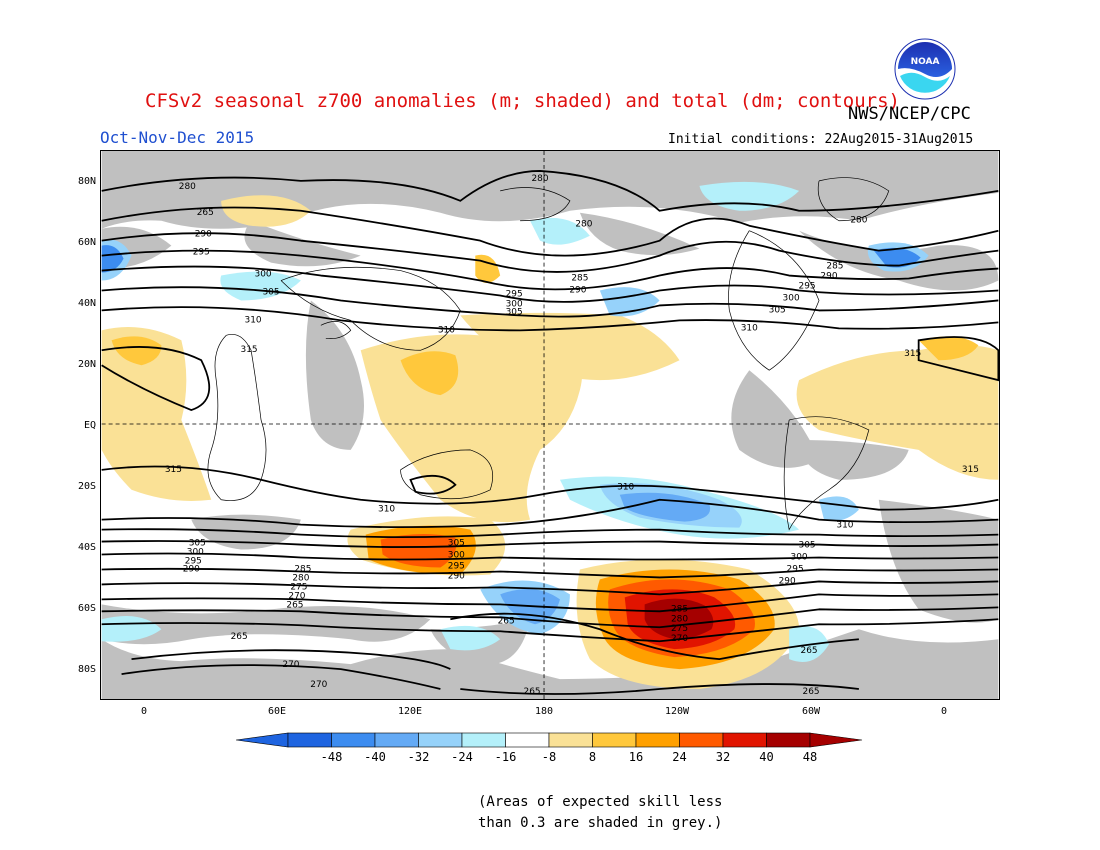 The image size is (1100, 850). What do you see at coordinates (925, 69) in the screenshot?
I see `noaa-logo-icon: NOAA` at bounding box center [925, 69].